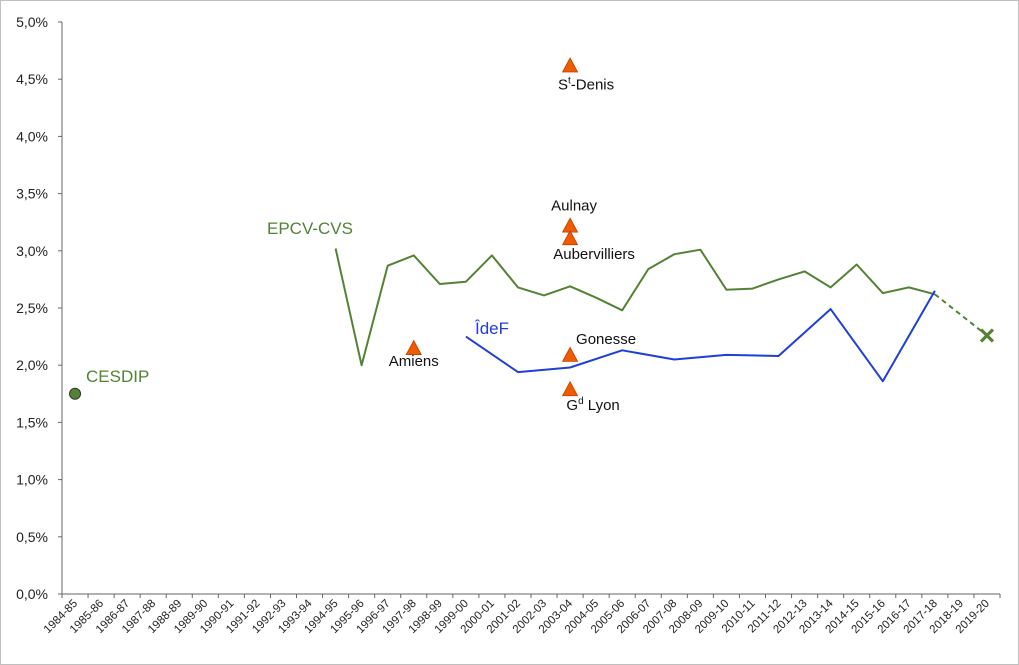 The height and width of the screenshot is (665, 1019). I want to click on marker-grand-lyon, so click(570, 388).